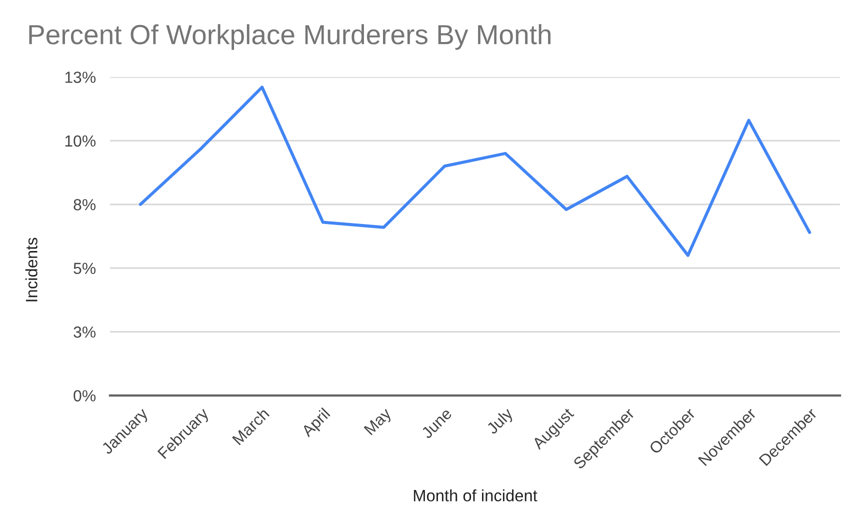 This screenshot has width=864, height=525. I want to click on x-tick-label: May, so click(379, 422).